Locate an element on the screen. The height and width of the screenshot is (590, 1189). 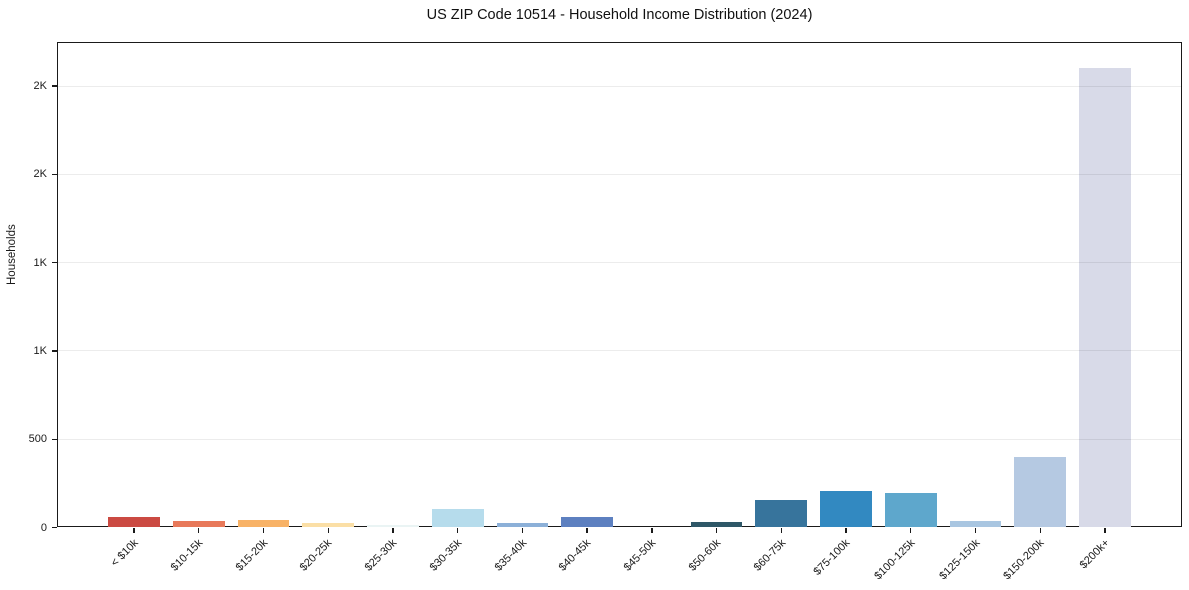
x-tick-label: $25-30k is located at coordinates (381, 555).